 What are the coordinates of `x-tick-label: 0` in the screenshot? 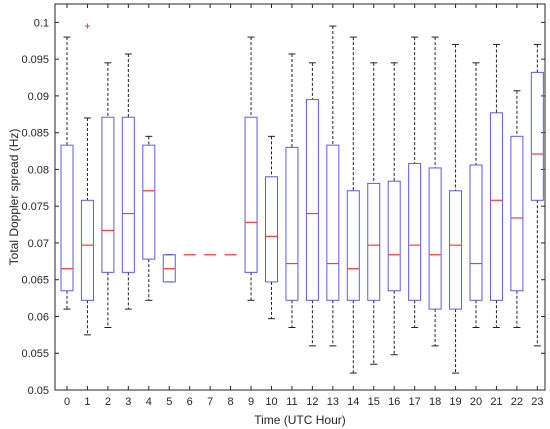 It's located at (67, 402).